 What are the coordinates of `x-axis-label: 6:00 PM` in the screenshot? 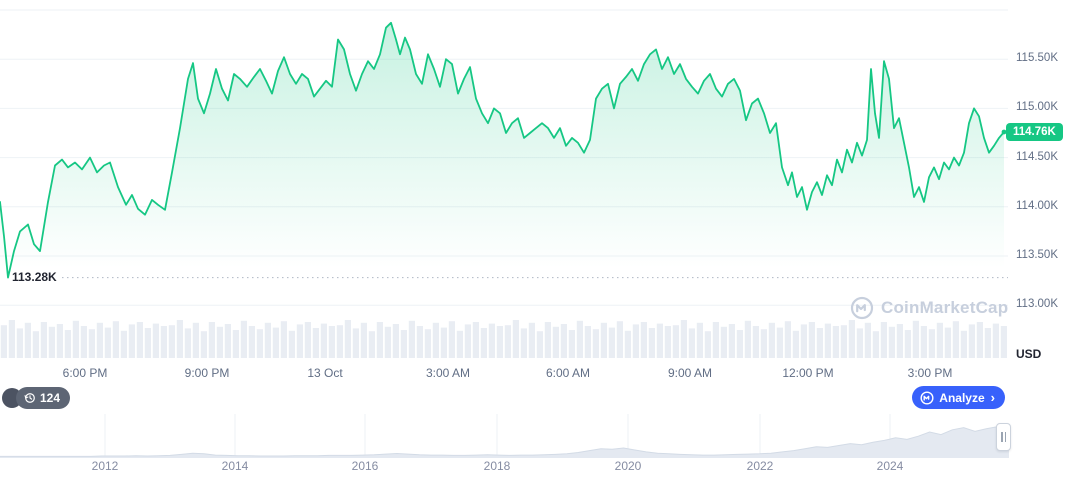 It's located at (85, 373).